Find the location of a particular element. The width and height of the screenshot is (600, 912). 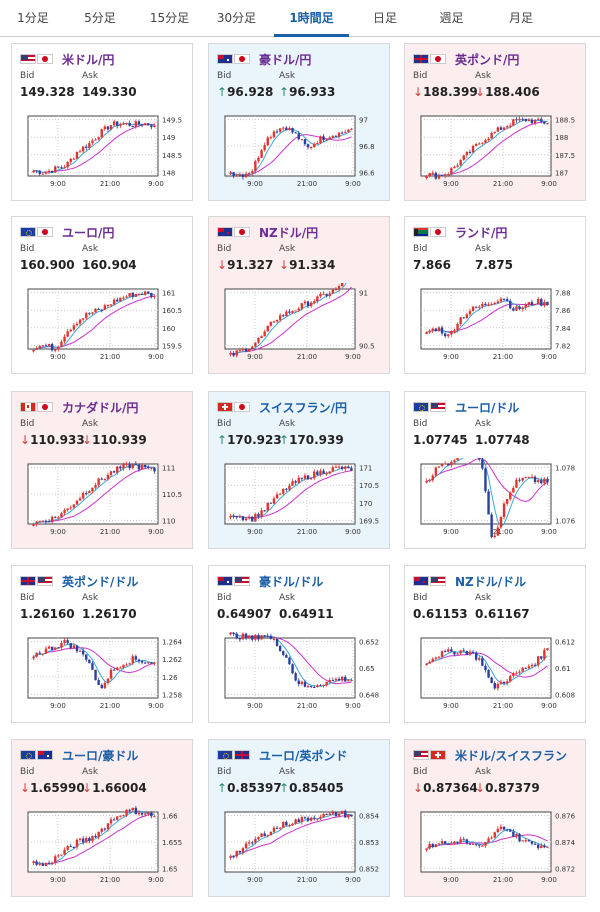

pair-name: 米ドル/スイスフラン is located at coordinates (511, 755).